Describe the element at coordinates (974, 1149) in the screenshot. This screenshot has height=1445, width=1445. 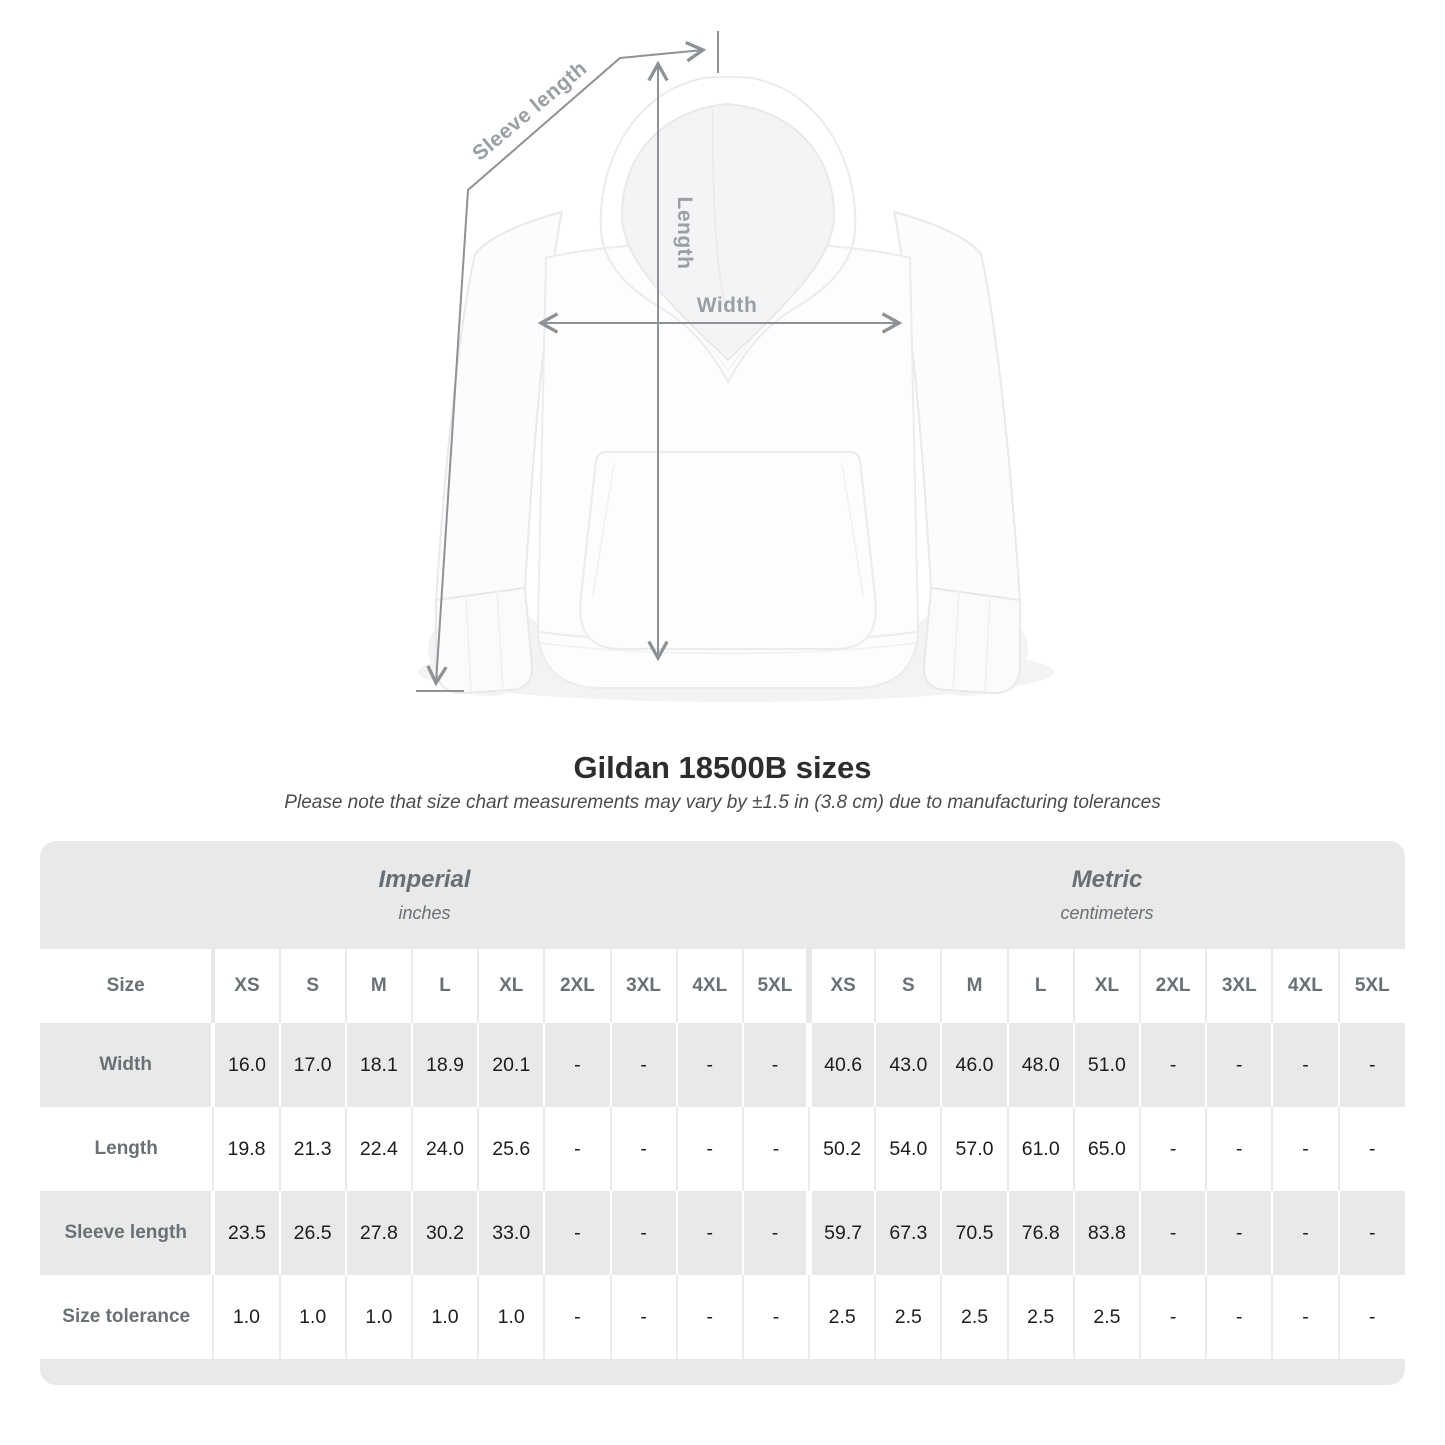
I see `value-cell: 57.0` at that location.